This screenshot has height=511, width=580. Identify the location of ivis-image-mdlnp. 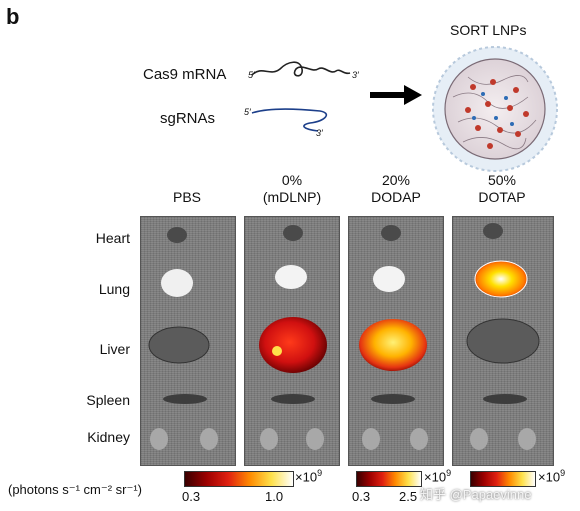
(292, 341).